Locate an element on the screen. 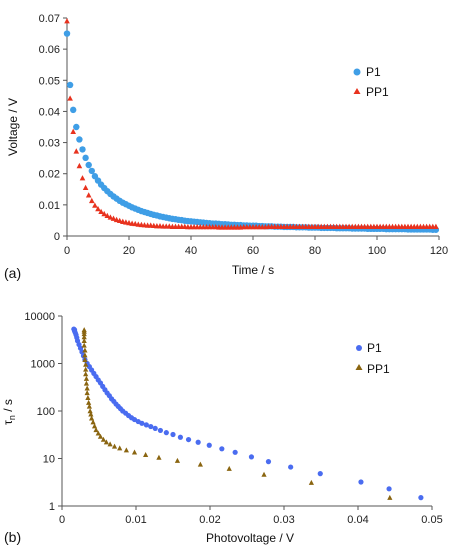  y-axis-label-b: τn / s is located at coordinates (9, 412).